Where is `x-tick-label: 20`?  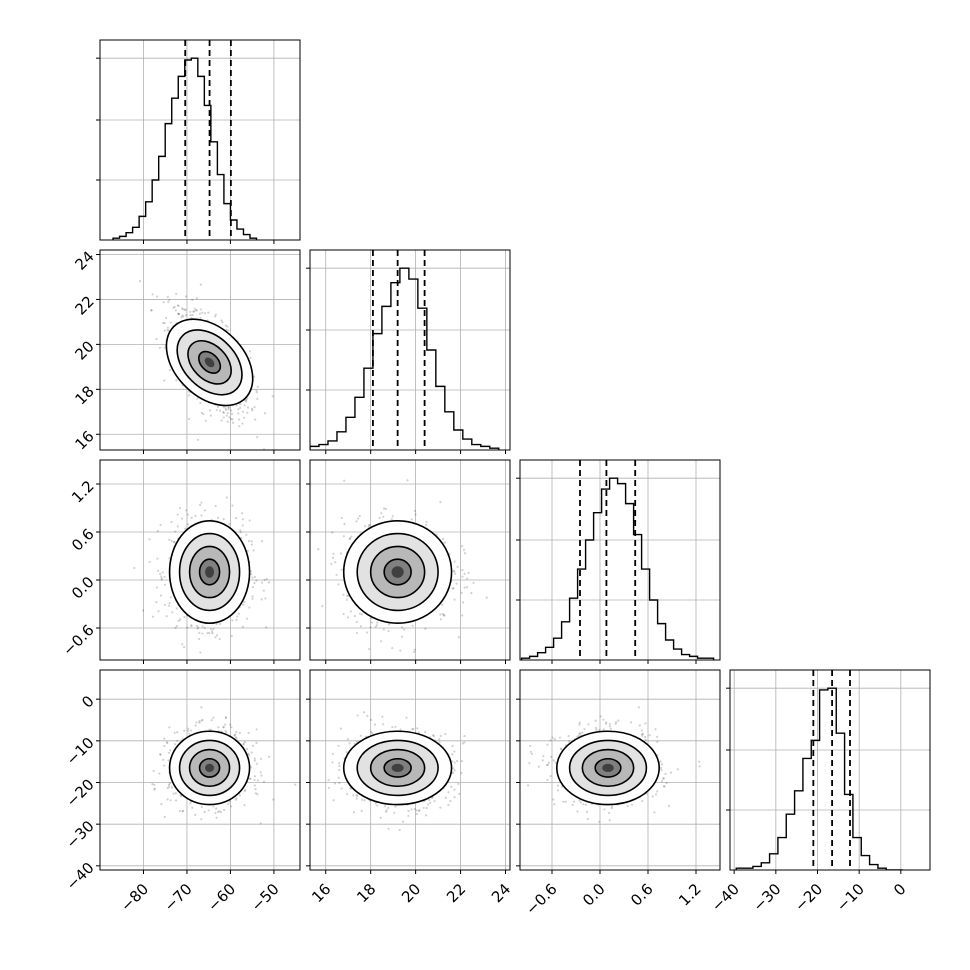 x-tick-label: 20 is located at coordinates (411, 893).